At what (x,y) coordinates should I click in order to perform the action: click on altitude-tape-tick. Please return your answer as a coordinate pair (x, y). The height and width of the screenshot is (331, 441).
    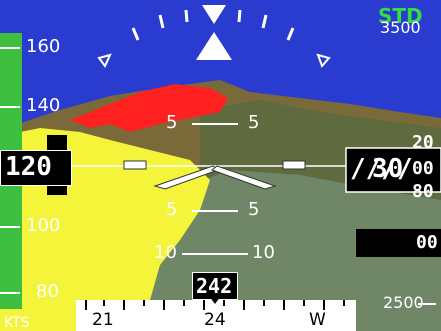
    Looking at the image, I should click on (427, 304).